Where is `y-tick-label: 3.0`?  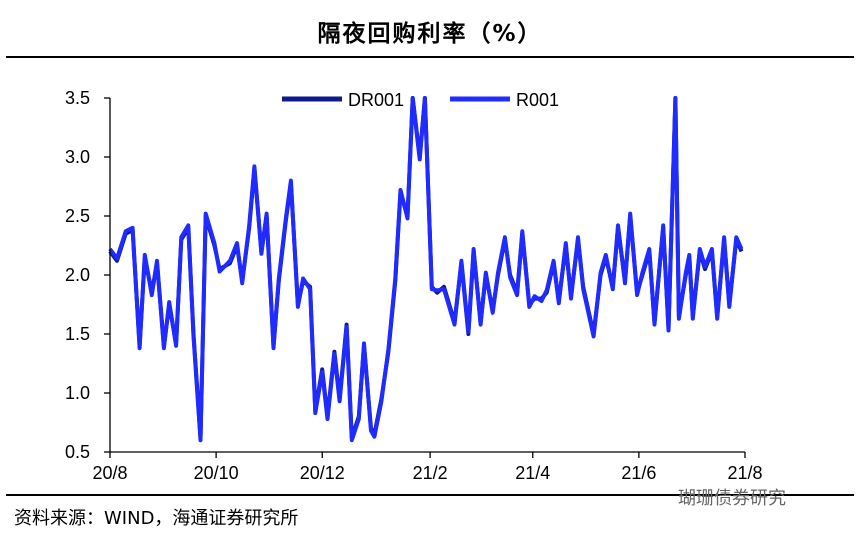
y-tick-label: 3.0 is located at coordinates (77, 157).